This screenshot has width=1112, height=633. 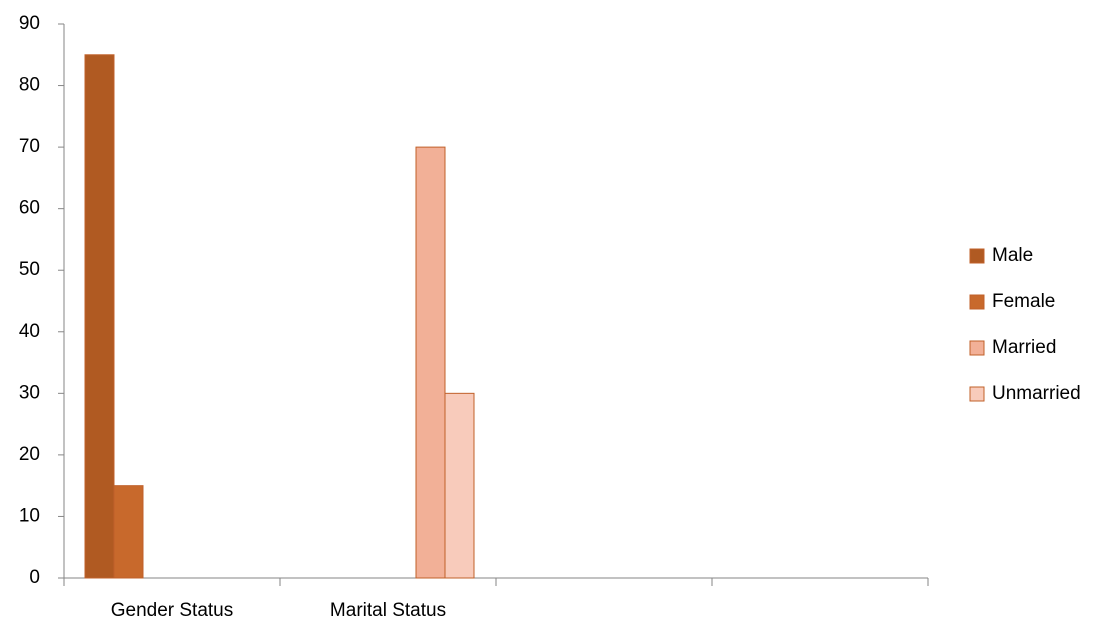 What do you see at coordinates (29, 23) in the screenshot?
I see `y-tick-label: 90` at bounding box center [29, 23].